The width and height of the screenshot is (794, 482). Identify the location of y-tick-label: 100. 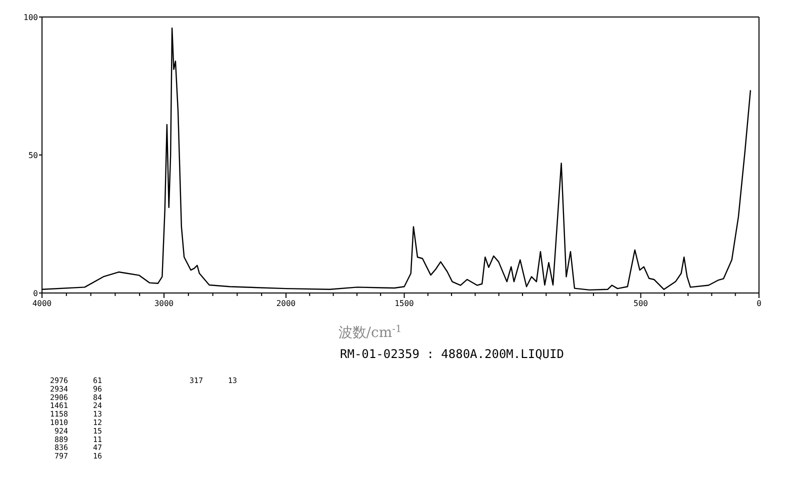
(31, 17).